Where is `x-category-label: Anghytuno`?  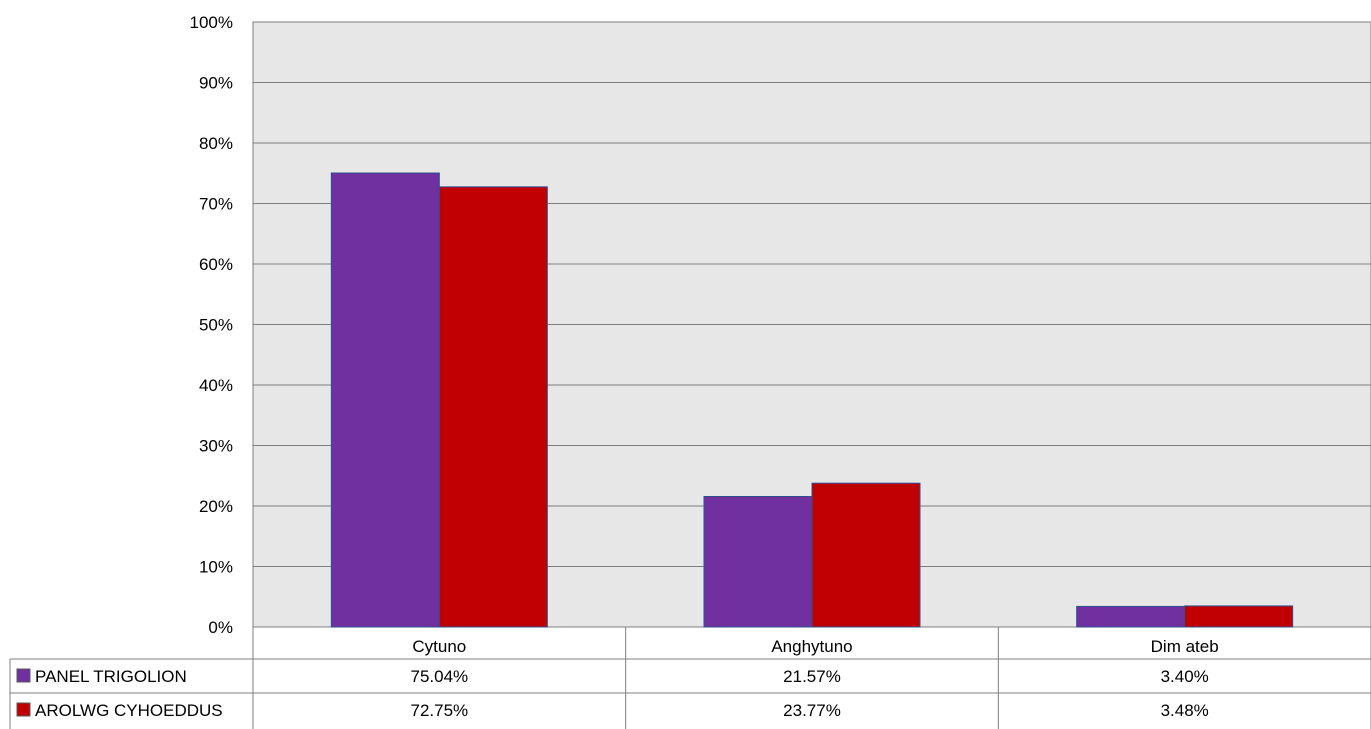
x-category-label: Anghytuno is located at coordinates (811, 646).